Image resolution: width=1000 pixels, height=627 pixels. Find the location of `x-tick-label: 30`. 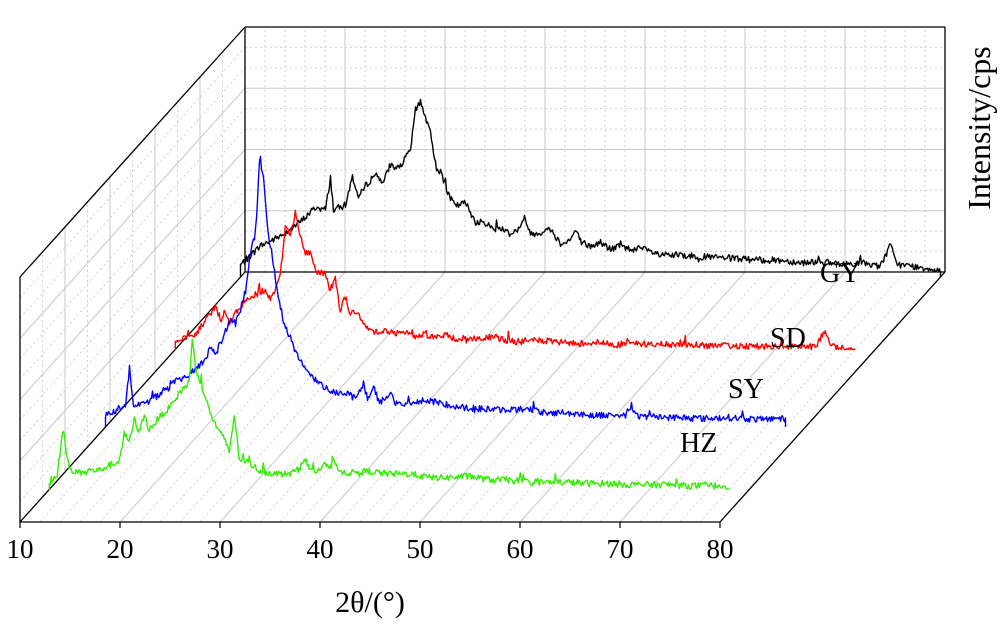

x-tick-label: 30 is located at coordinates (220, 549).